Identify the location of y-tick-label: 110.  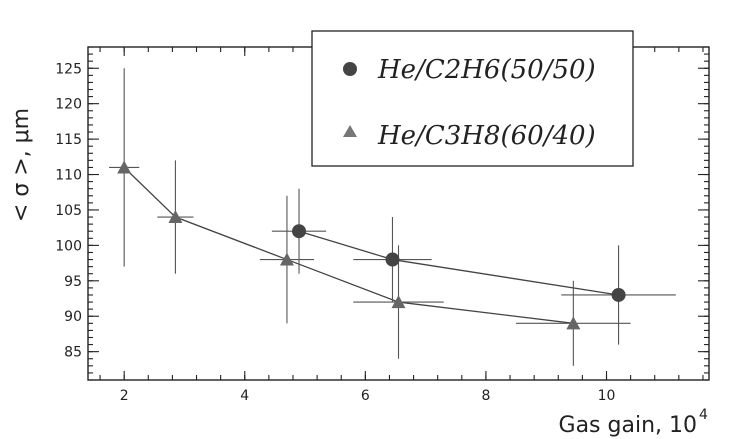
(68, 176).